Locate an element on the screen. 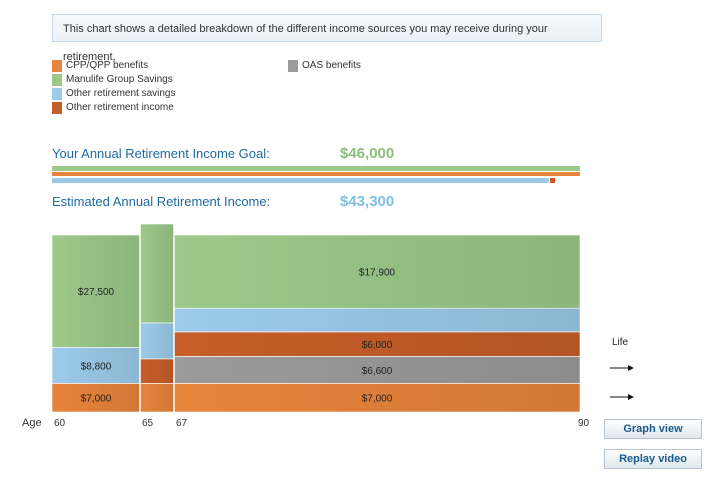 This screenshot has height=479, width=714. life-label: Life is located at coordinates (620, 342).